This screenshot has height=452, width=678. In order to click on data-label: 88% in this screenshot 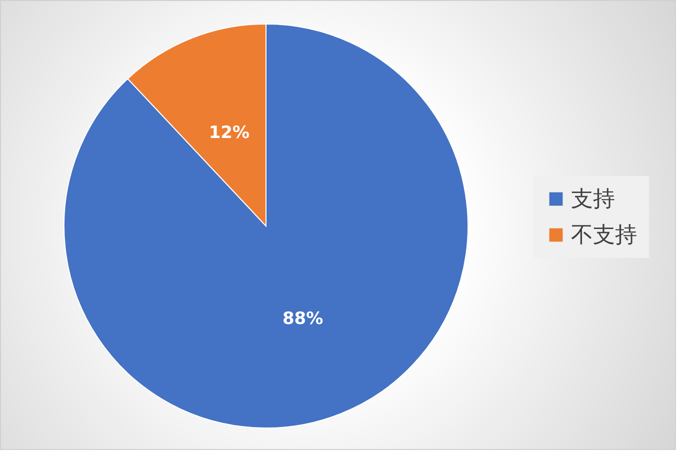, I will do `click(303, 318)`.